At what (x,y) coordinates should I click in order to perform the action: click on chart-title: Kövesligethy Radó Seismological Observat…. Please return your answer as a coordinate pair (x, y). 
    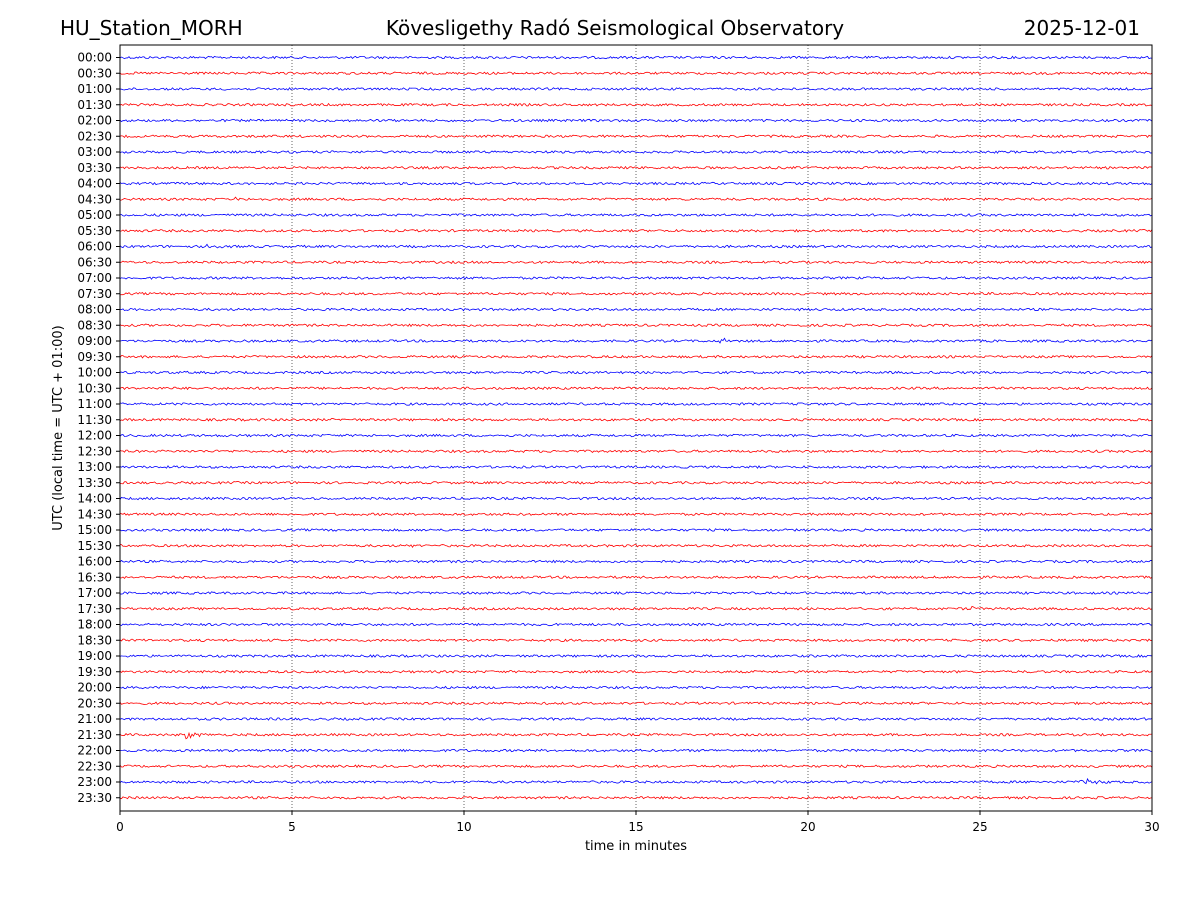
    Looking at the image, I should click on (615, 28).